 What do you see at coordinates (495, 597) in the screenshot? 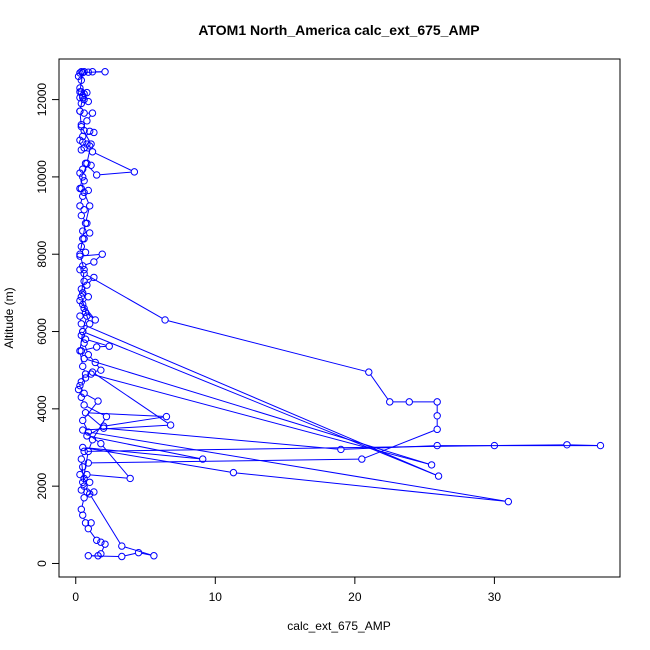
I see `x-tick-label: 30` at bounding box center [495, 597].